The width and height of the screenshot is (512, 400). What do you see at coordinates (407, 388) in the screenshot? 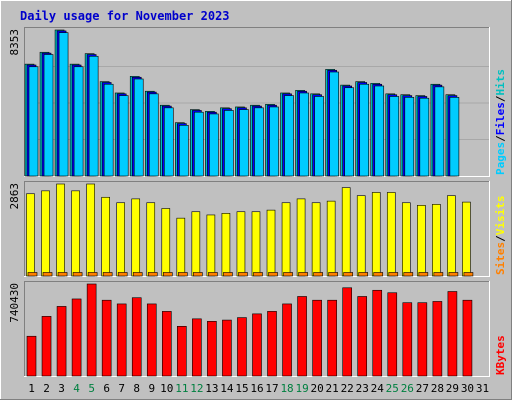
I see `x-tick-label: 26` at bounding box center [407, 388].